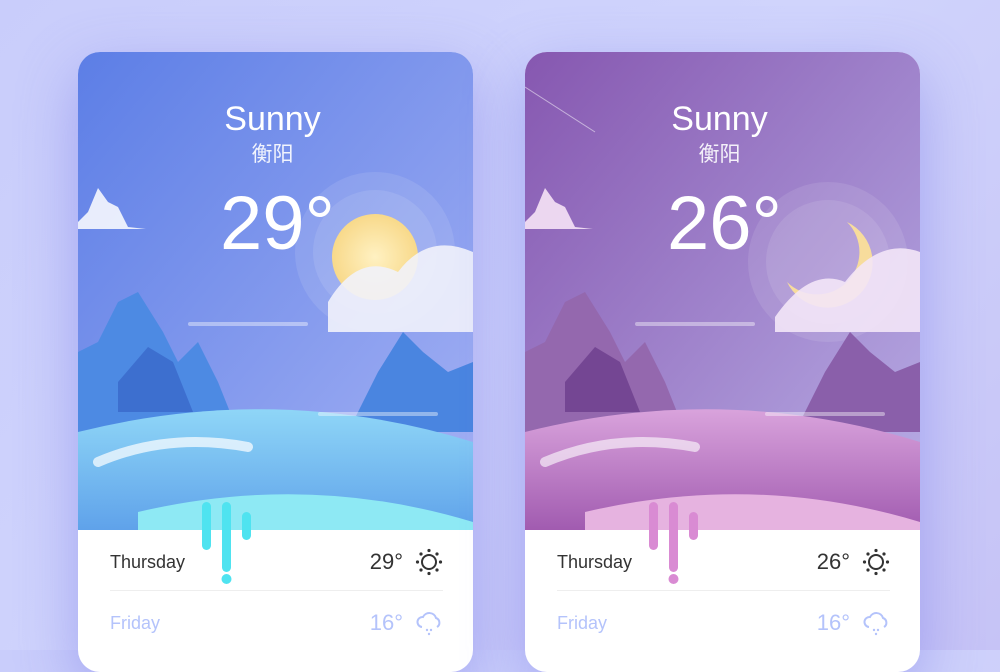 The width and height of the screenshot is (1000, 672). What do you see at coordinates (386, 561) in the screenshot?
I see `forecast-temp: 29°` at bounding box center [386, 561].